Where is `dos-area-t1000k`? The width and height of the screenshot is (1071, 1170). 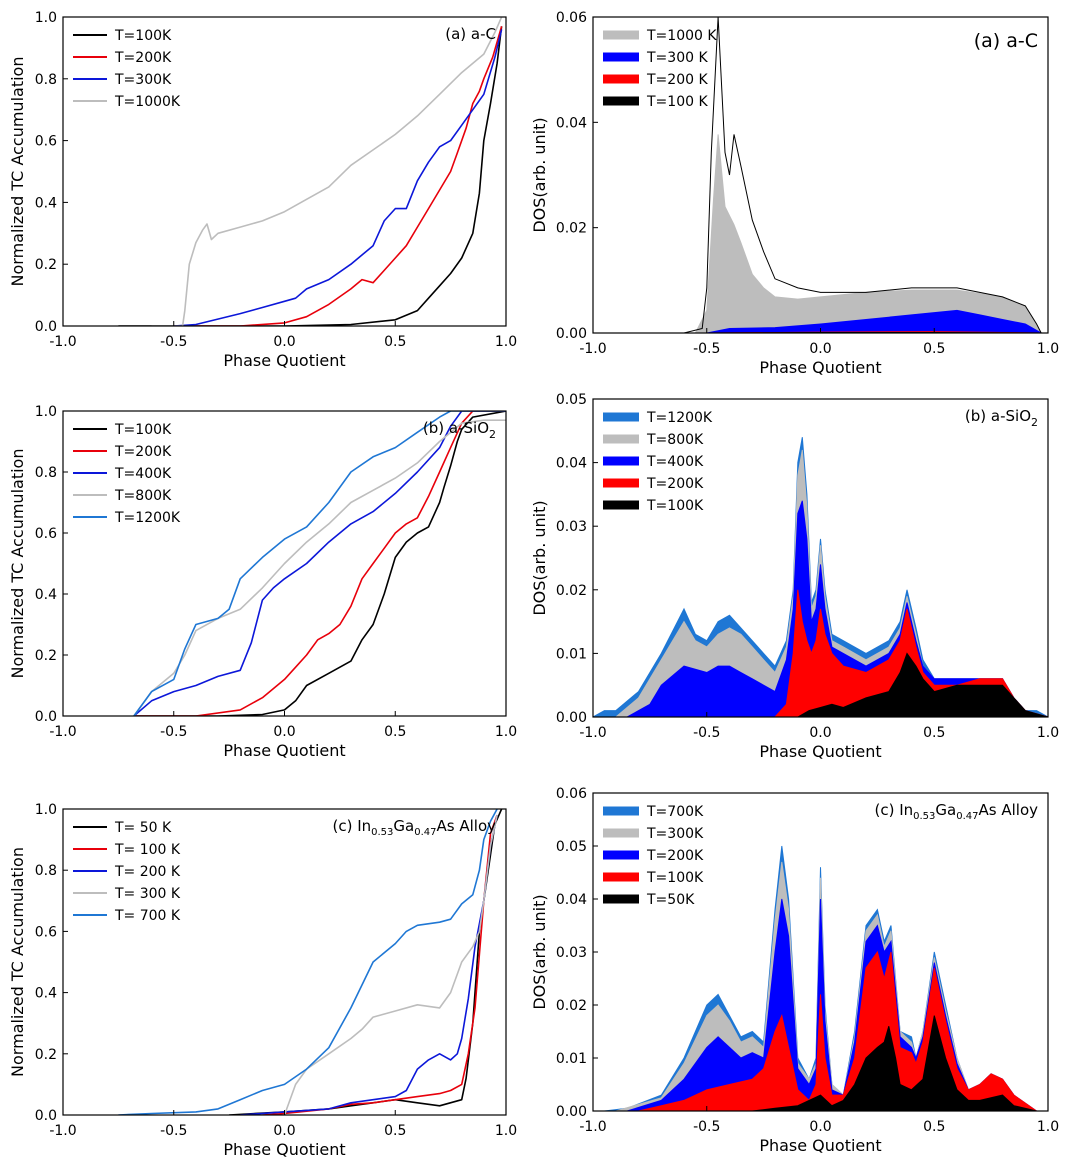
dos-area-t1000k is located at coordinates (868, 233).